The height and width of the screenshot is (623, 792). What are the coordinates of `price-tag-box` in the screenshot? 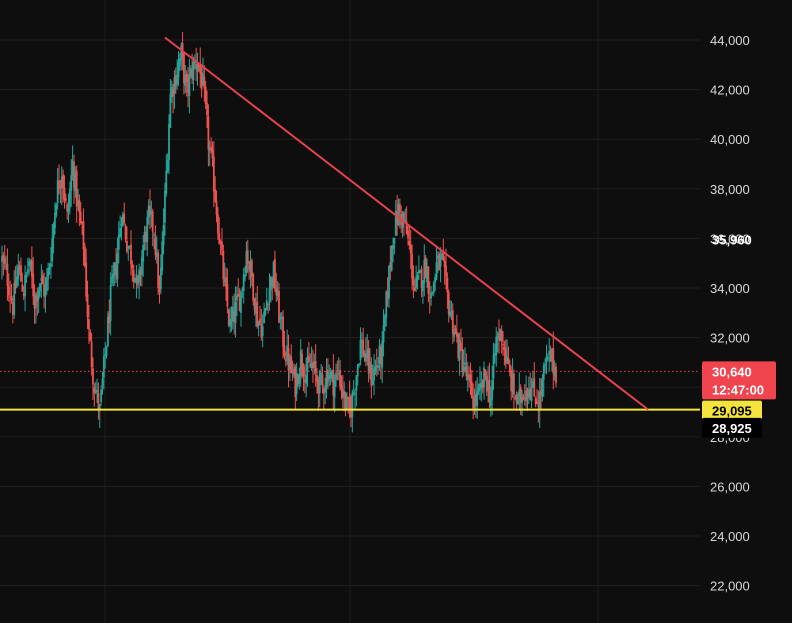 It's located at (732, 410).